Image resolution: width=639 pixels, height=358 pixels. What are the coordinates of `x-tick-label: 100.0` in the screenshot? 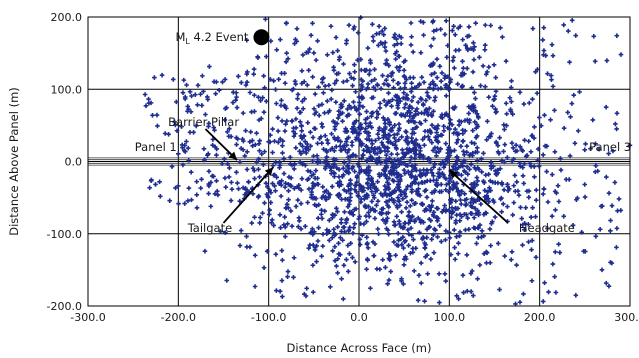 It's located at (450, 317).